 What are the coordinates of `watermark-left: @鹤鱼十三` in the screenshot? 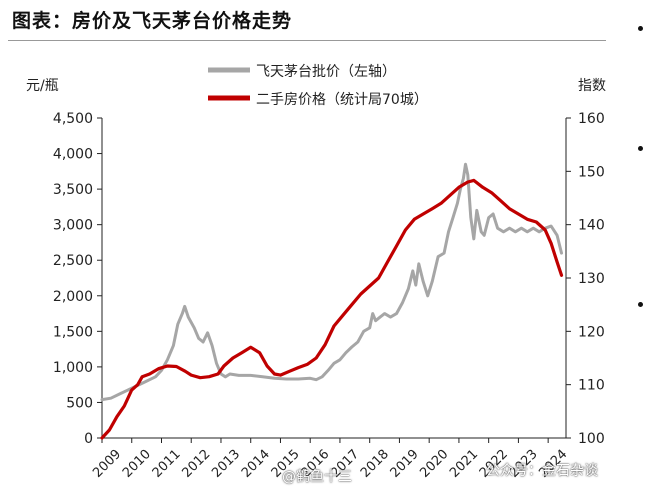 It's located at (317, 477).